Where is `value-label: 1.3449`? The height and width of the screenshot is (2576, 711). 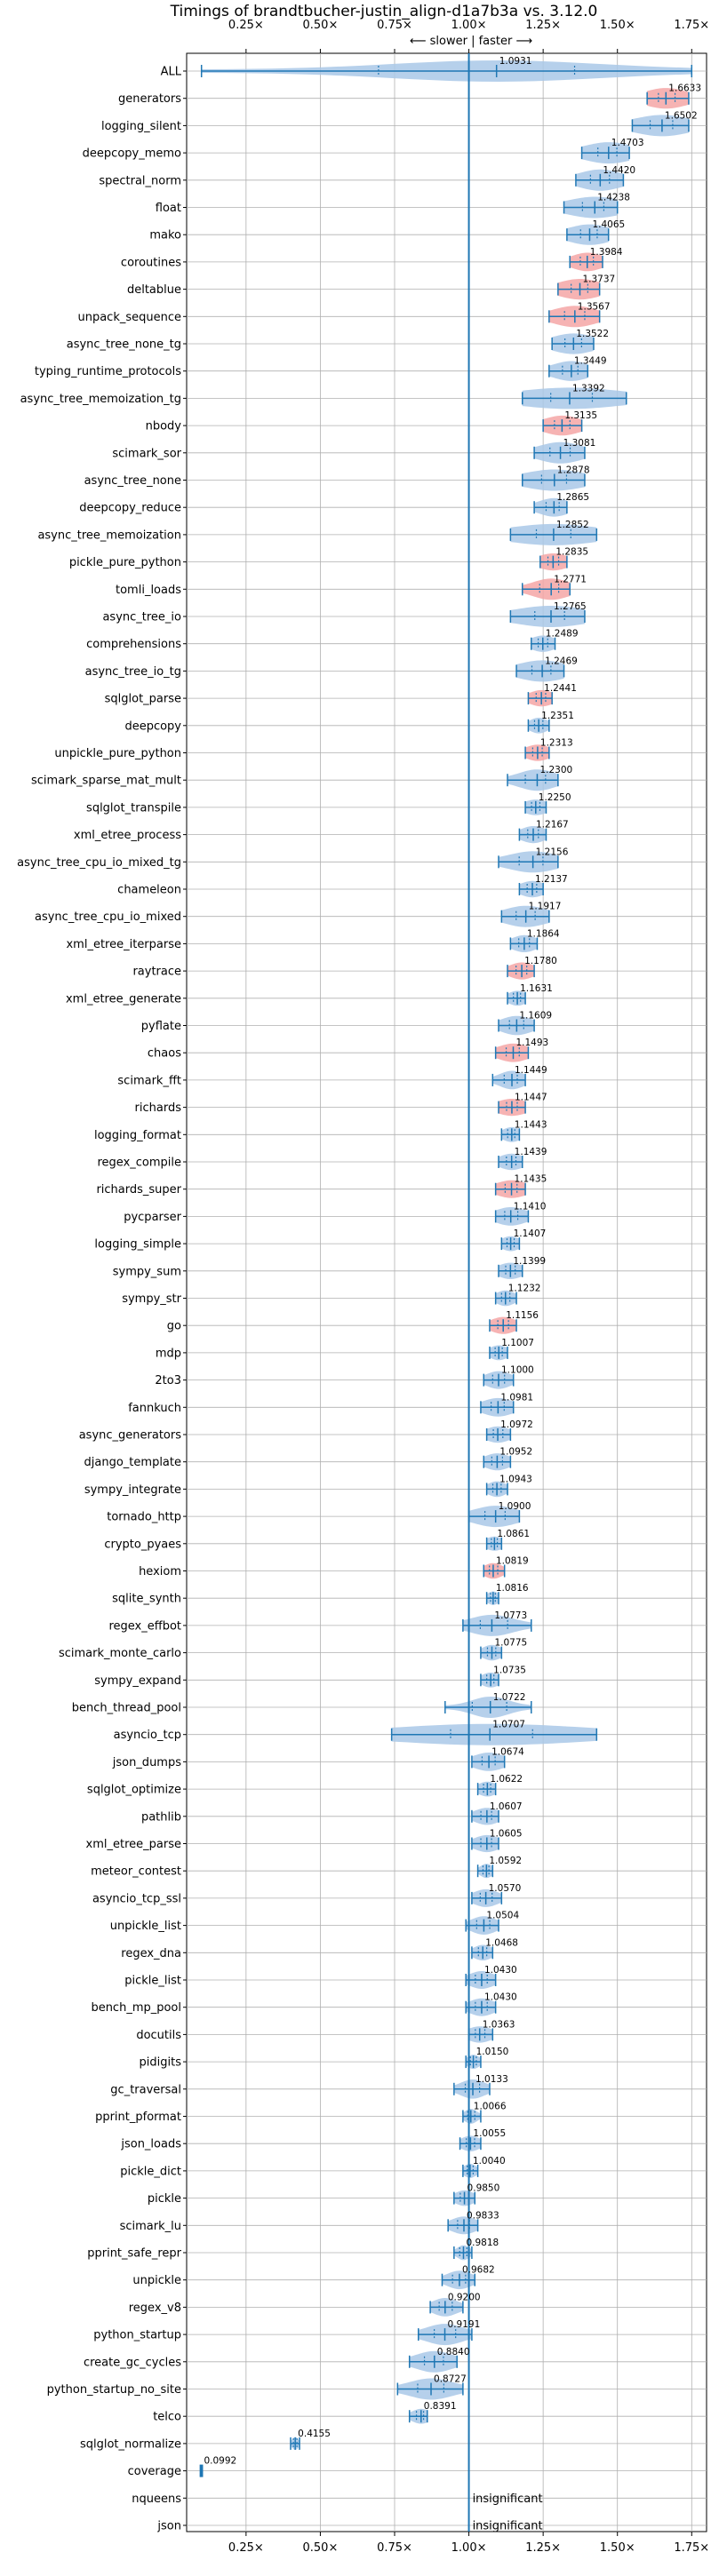 value-label: 1.3449 is located at coordinates (590, 361).